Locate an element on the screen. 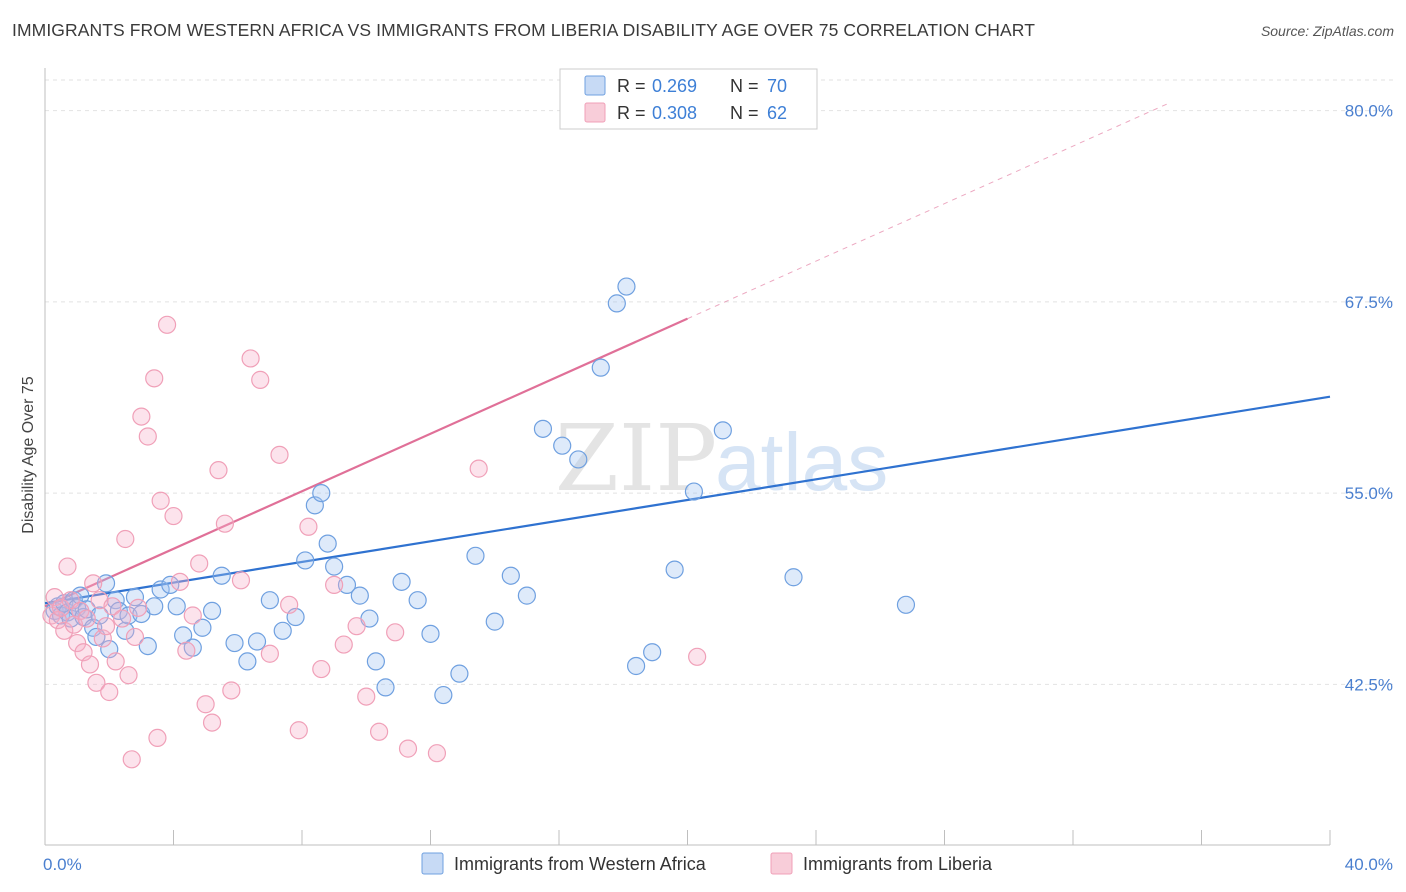  y-tick-label: 42.5% is located at coordinates (1369, 684).